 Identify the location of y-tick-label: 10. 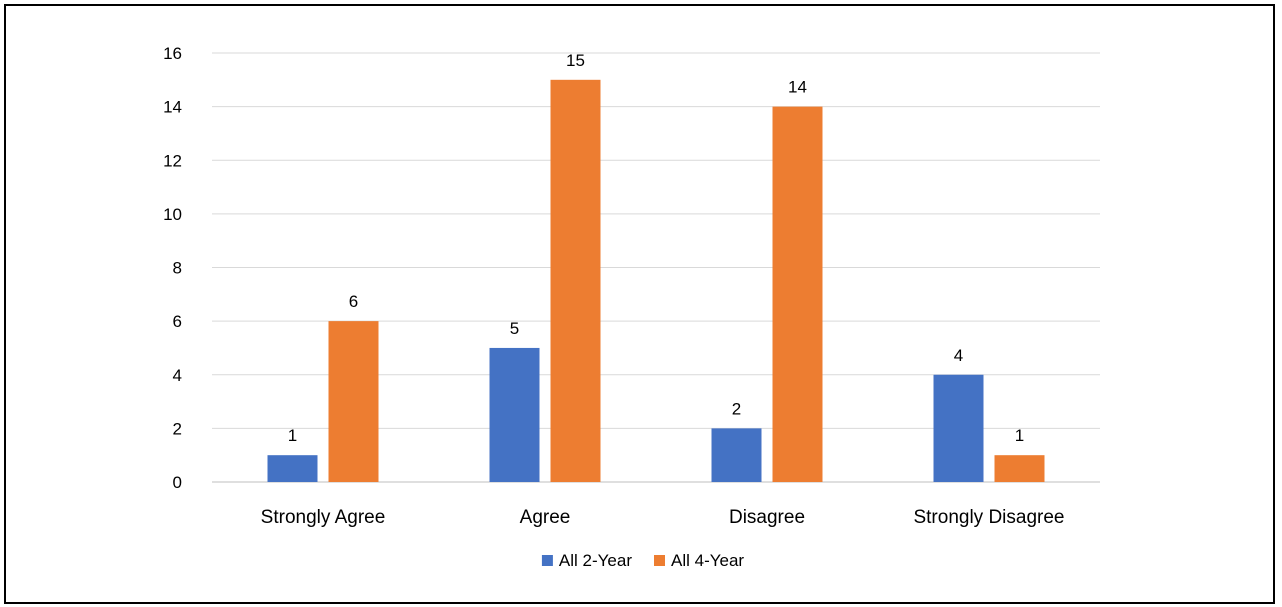
(172, 214).